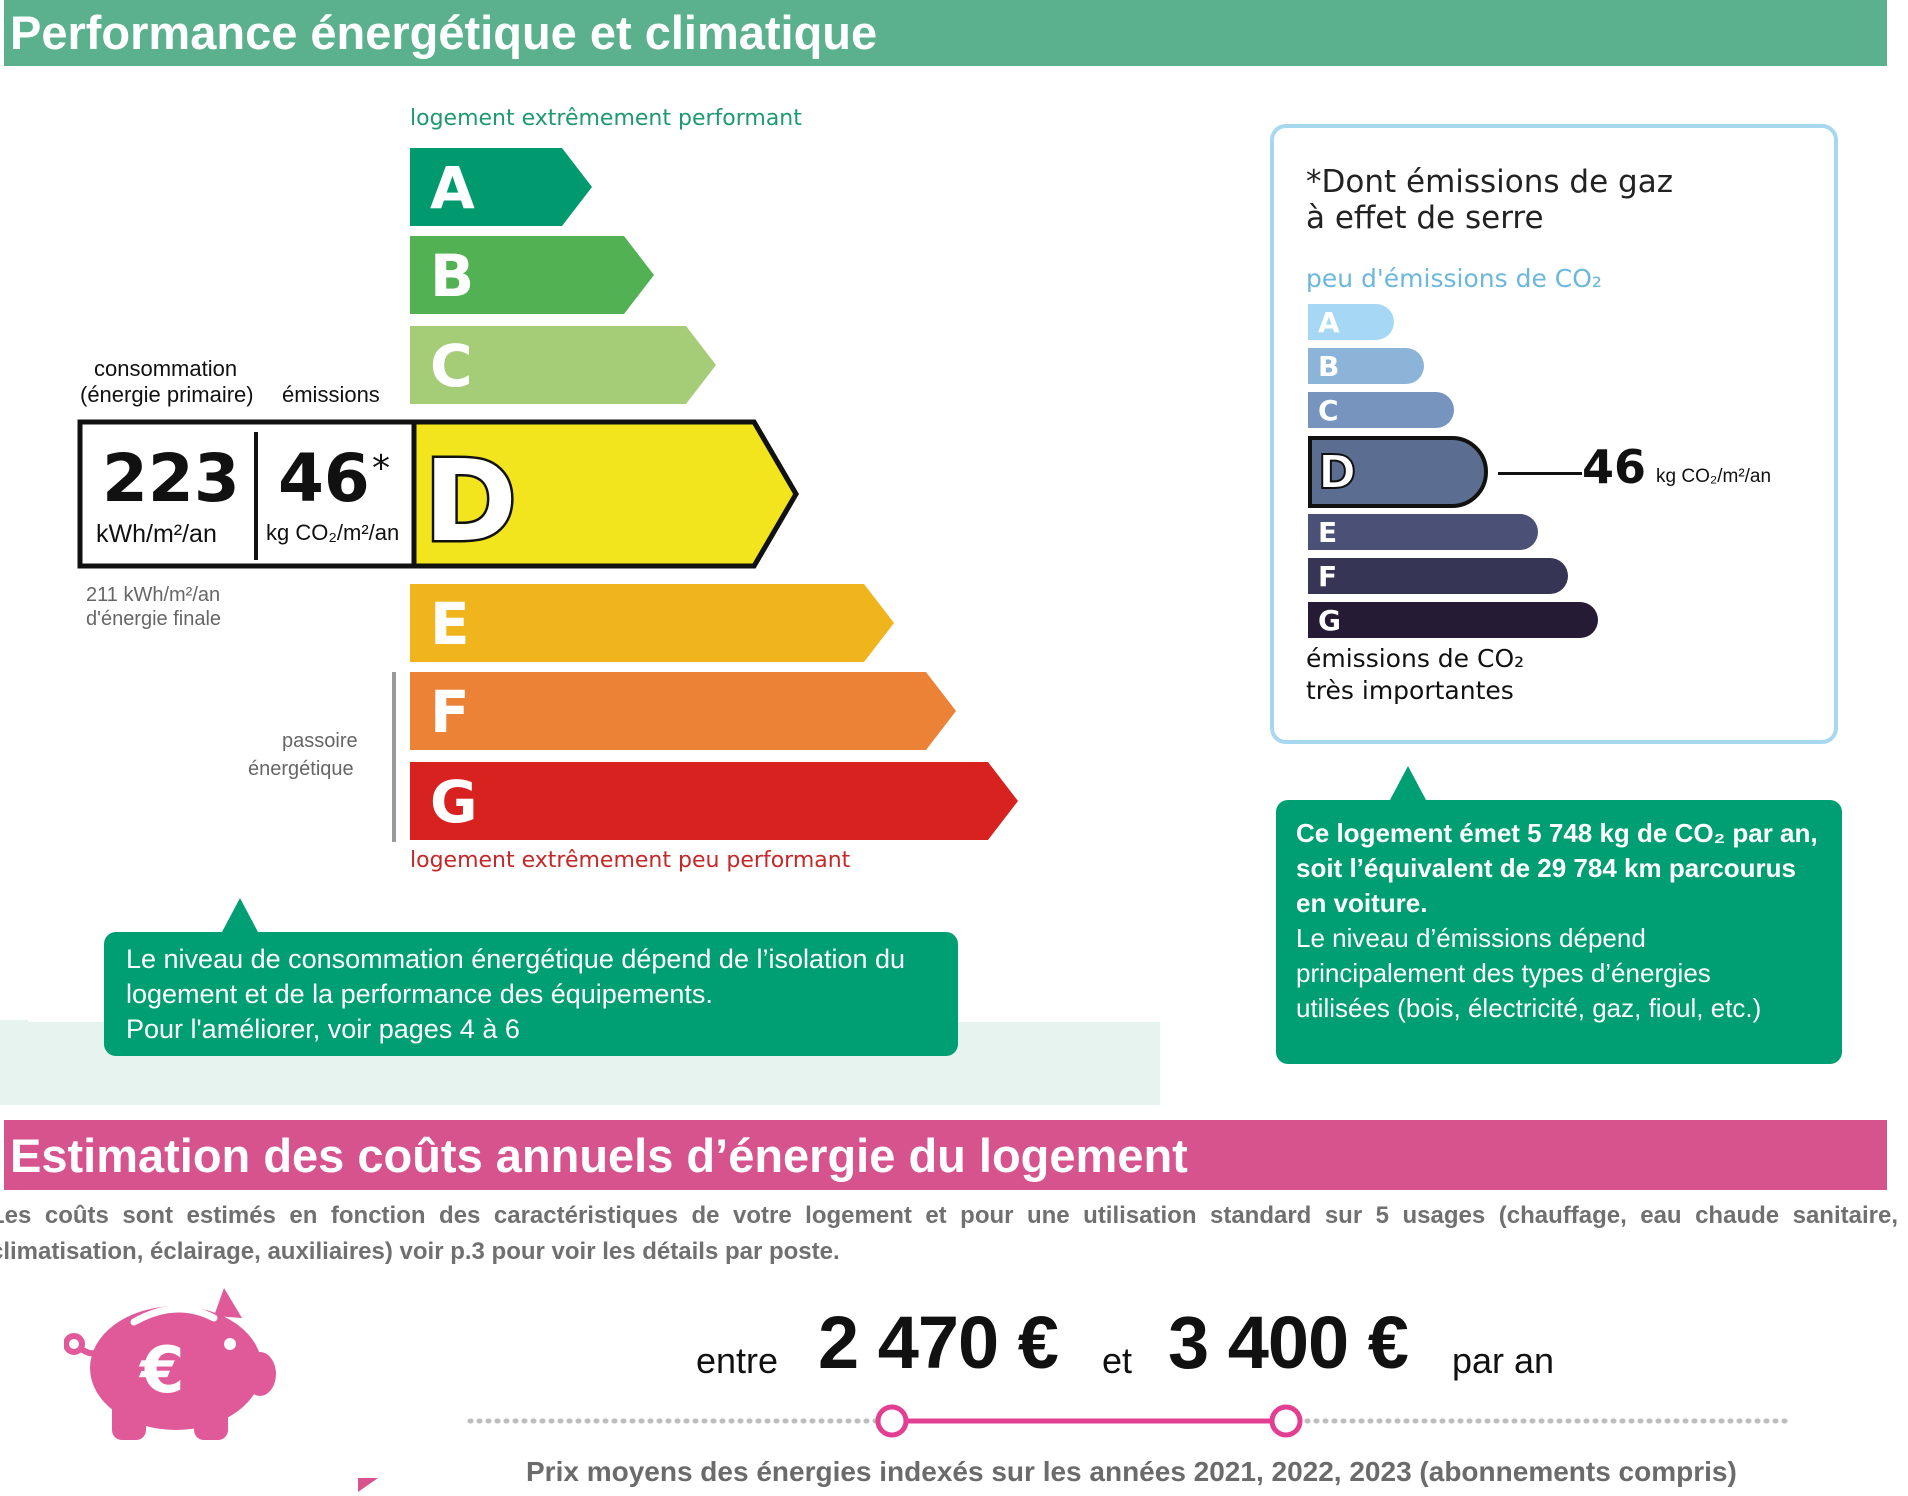 This screenshot has height=1496, width=1908. What do you see at coordinates (652, 623) in the screenshot?
I see `energy-class-e: E` at bounding box center [652, 623].